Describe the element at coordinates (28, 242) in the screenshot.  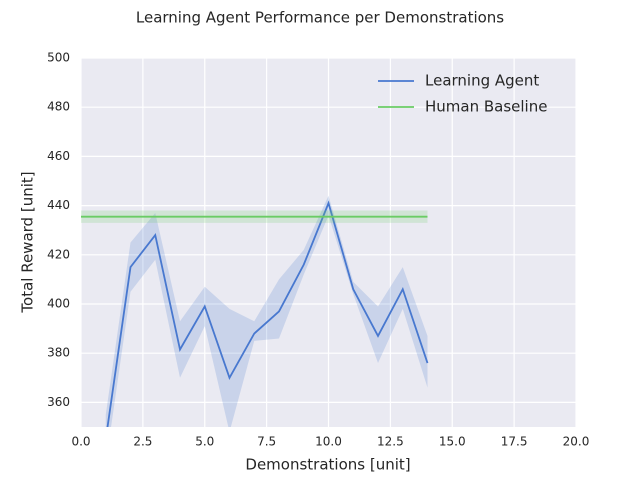
I see `y-axis-label: Total Reward [unit]` at that location.